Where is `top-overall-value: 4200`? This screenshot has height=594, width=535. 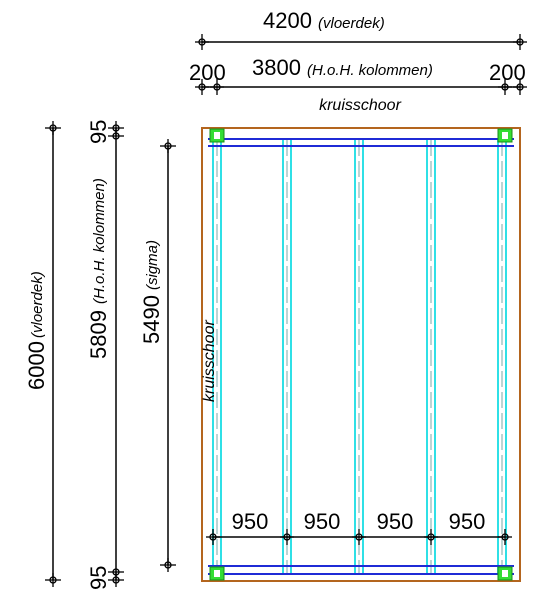 top-overall-value: 4200 is located at coordinates (287, 20).